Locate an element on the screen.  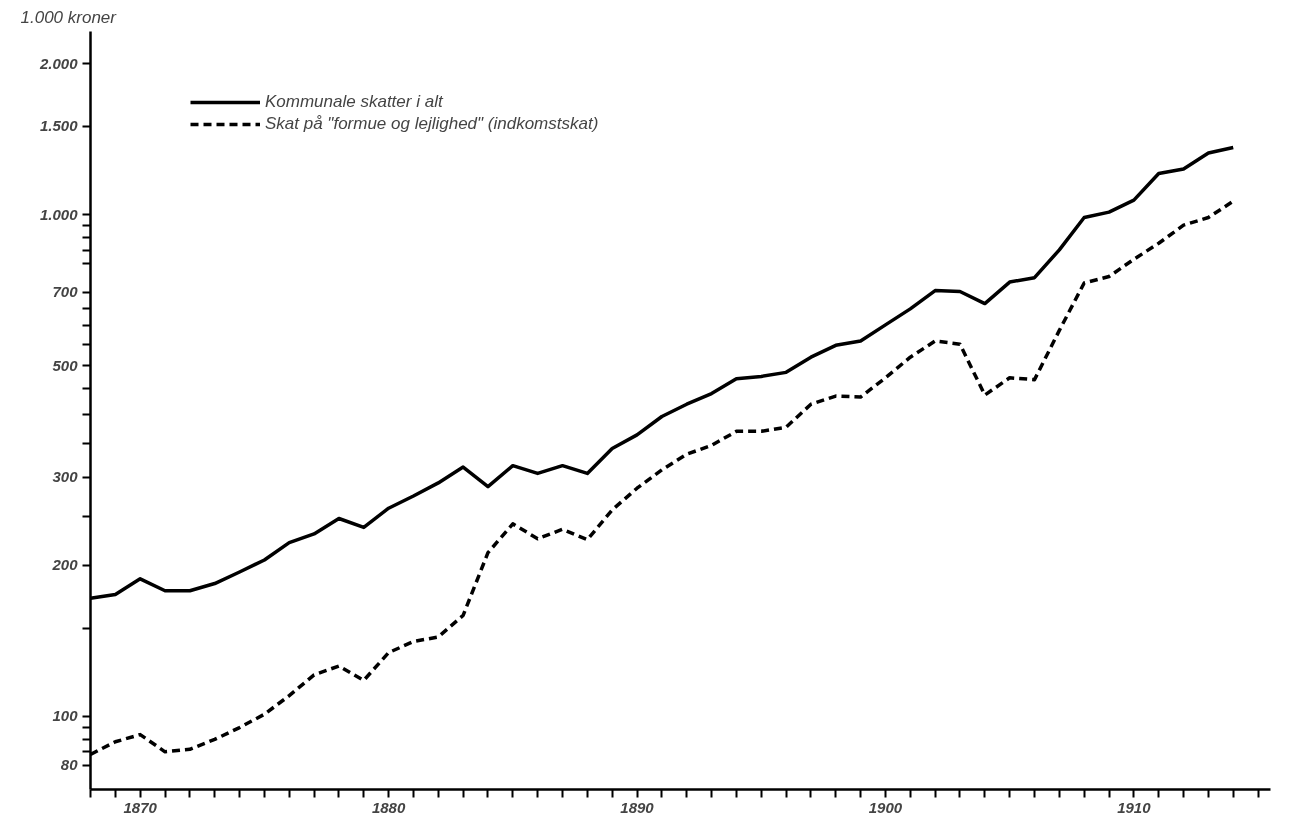
x-tick-label: 1900 is located at coordinates (885, 807).